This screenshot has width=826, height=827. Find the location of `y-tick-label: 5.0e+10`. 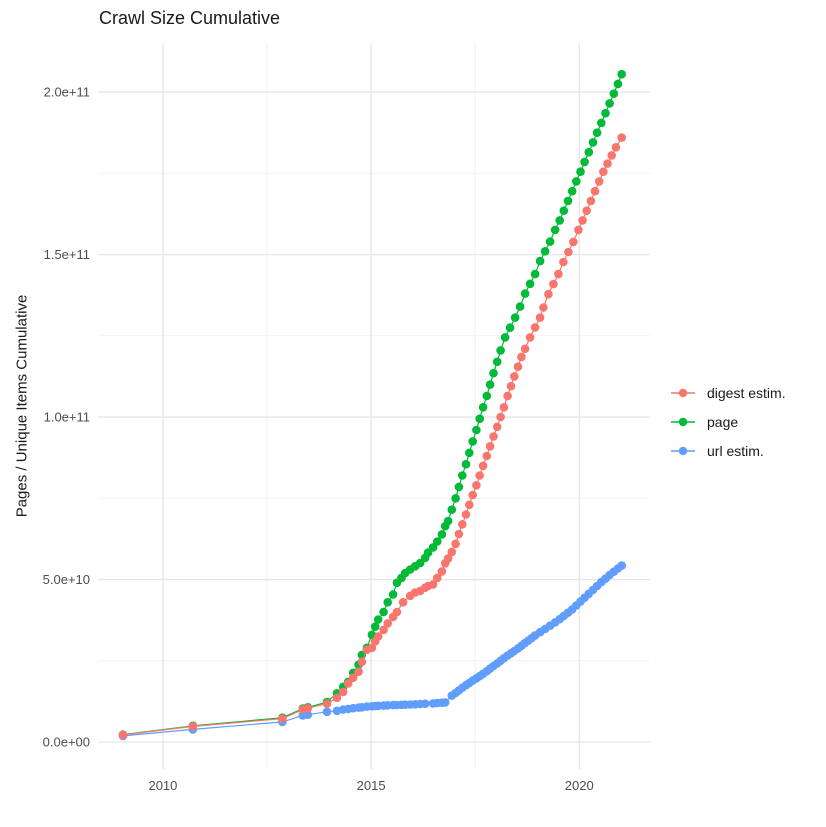

y-tick-label: 5.0e+10 is located at coordinates (66, 579).